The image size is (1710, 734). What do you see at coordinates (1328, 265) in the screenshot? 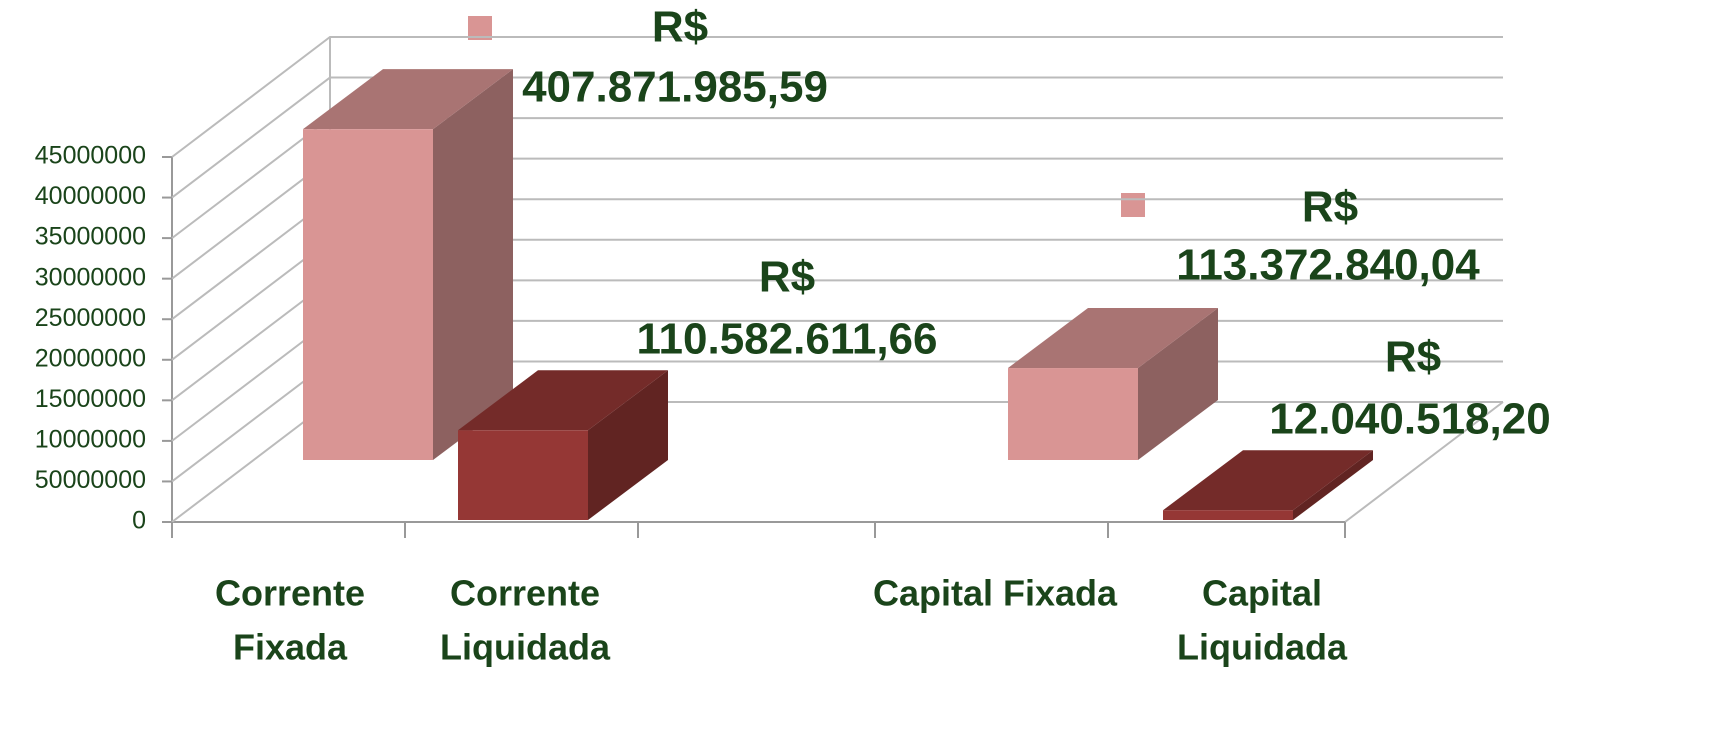
I see `annotation: 113.372.840,04` at bounding box center [1328, 265].